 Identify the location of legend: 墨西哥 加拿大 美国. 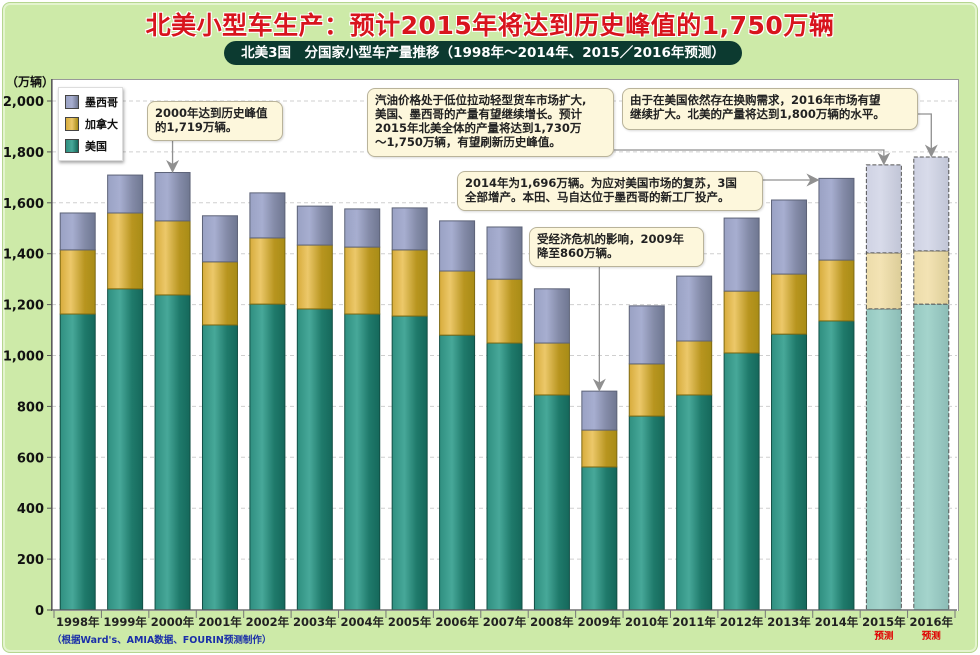
(90, 124).